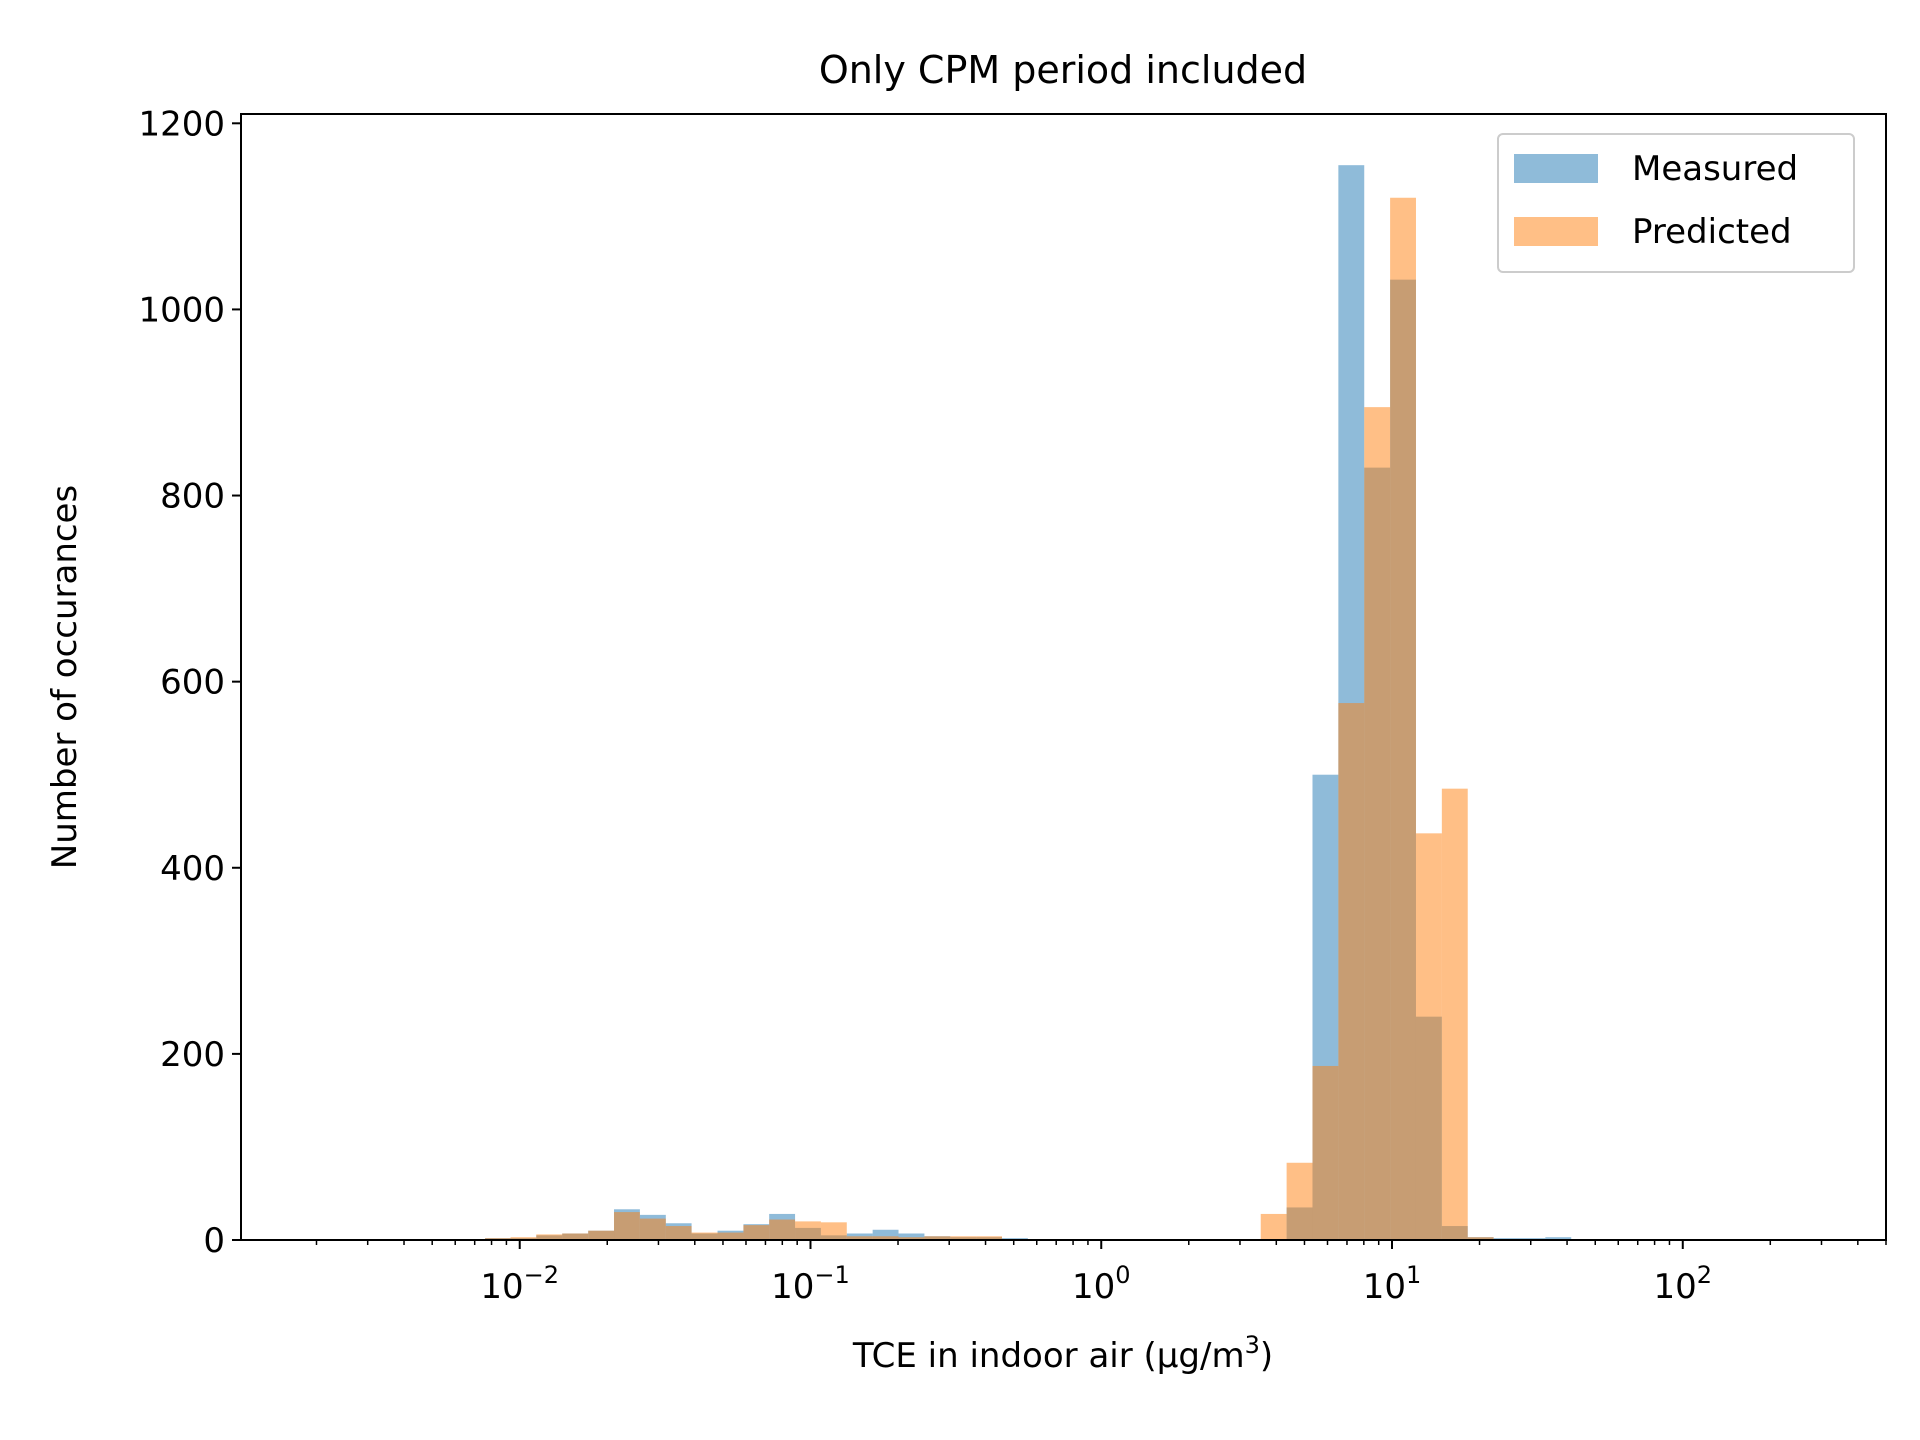 This screenshot has height=1440, width=1920. Describe the element at coordinates (181, 310) in the screenshot. I see `y-tick-label: 1000` at that location.